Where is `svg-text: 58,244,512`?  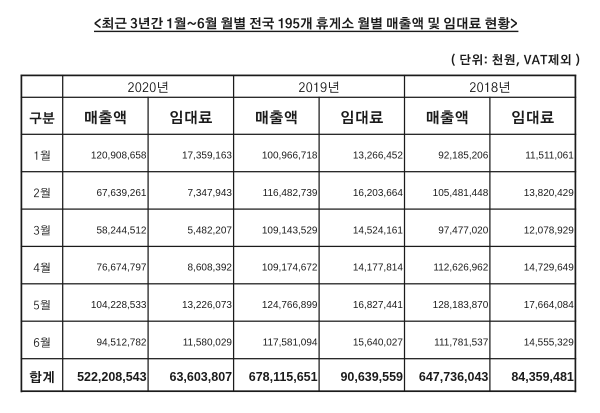
svg-text: 58,244,512 is located at coordinates (121, 230).